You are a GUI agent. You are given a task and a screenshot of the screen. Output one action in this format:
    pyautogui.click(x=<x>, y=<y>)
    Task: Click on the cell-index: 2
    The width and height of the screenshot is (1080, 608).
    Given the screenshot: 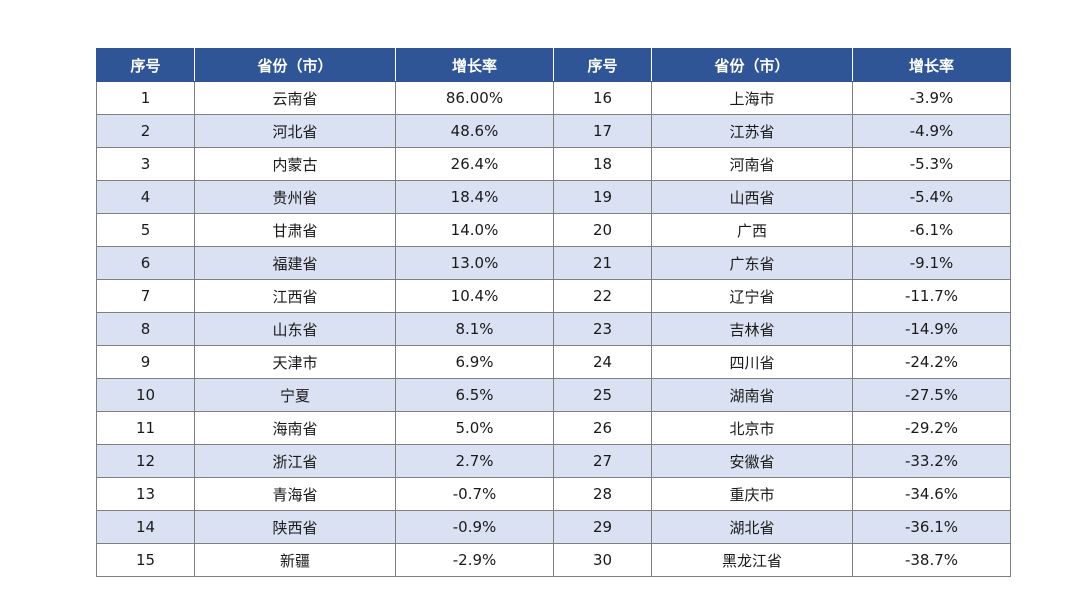 What is the action you would take?
    pyautogui.click(x=145, y=131)
    